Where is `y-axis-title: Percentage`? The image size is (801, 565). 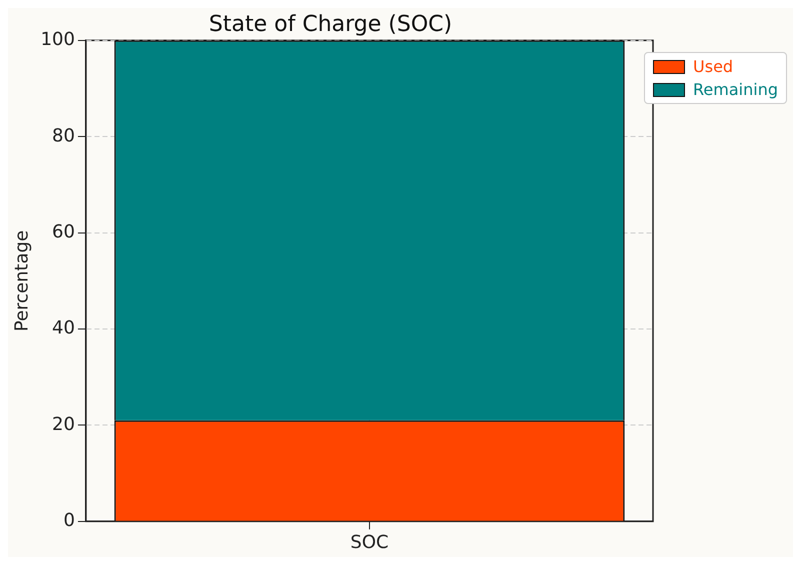 y-axis-title: Percentage is located at coordinates (21, 281).